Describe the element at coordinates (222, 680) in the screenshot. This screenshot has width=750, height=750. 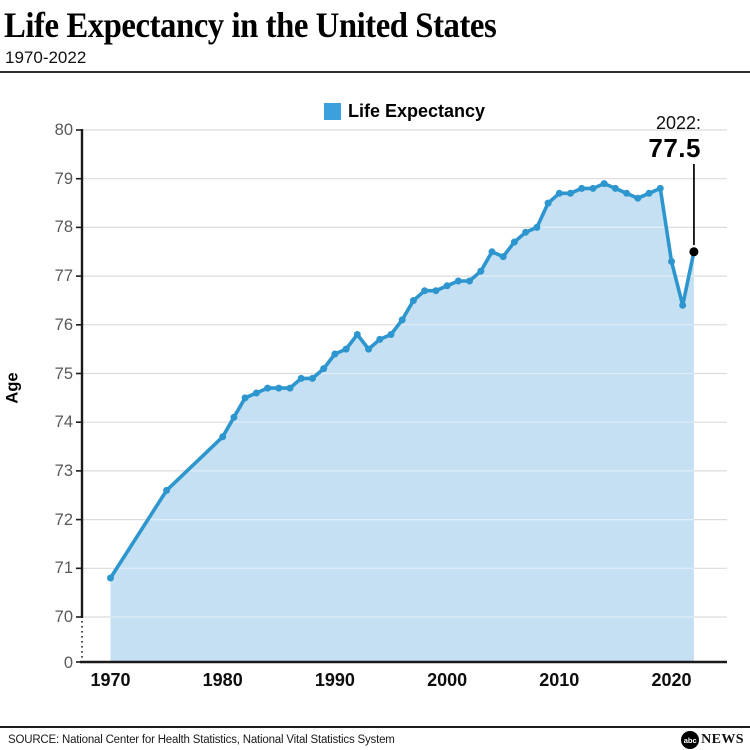
I see `x-tick-label-1980: 1980` at that location.